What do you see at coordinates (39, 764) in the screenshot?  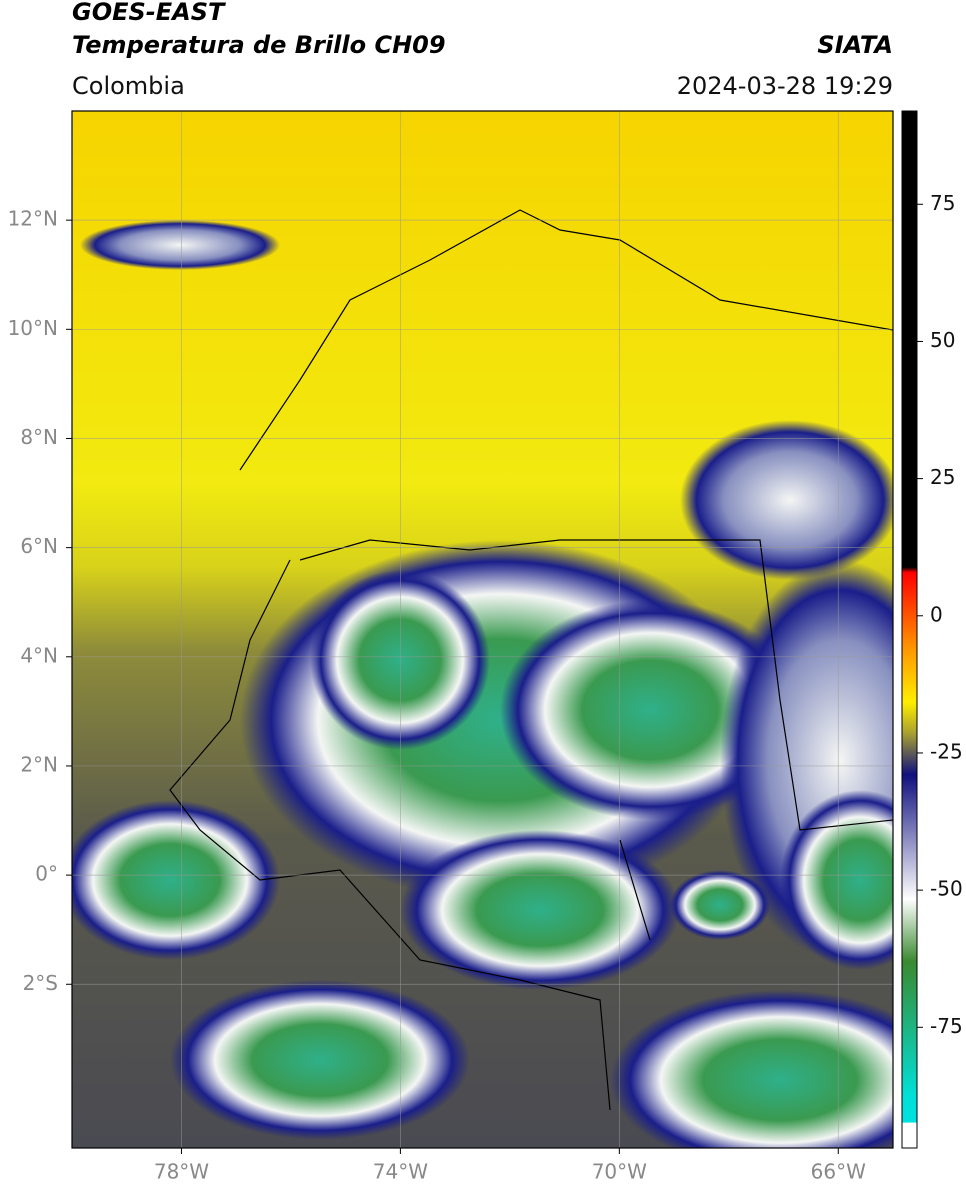 I see `y-tick-label: 2°N` at bounding box center [39, 764].